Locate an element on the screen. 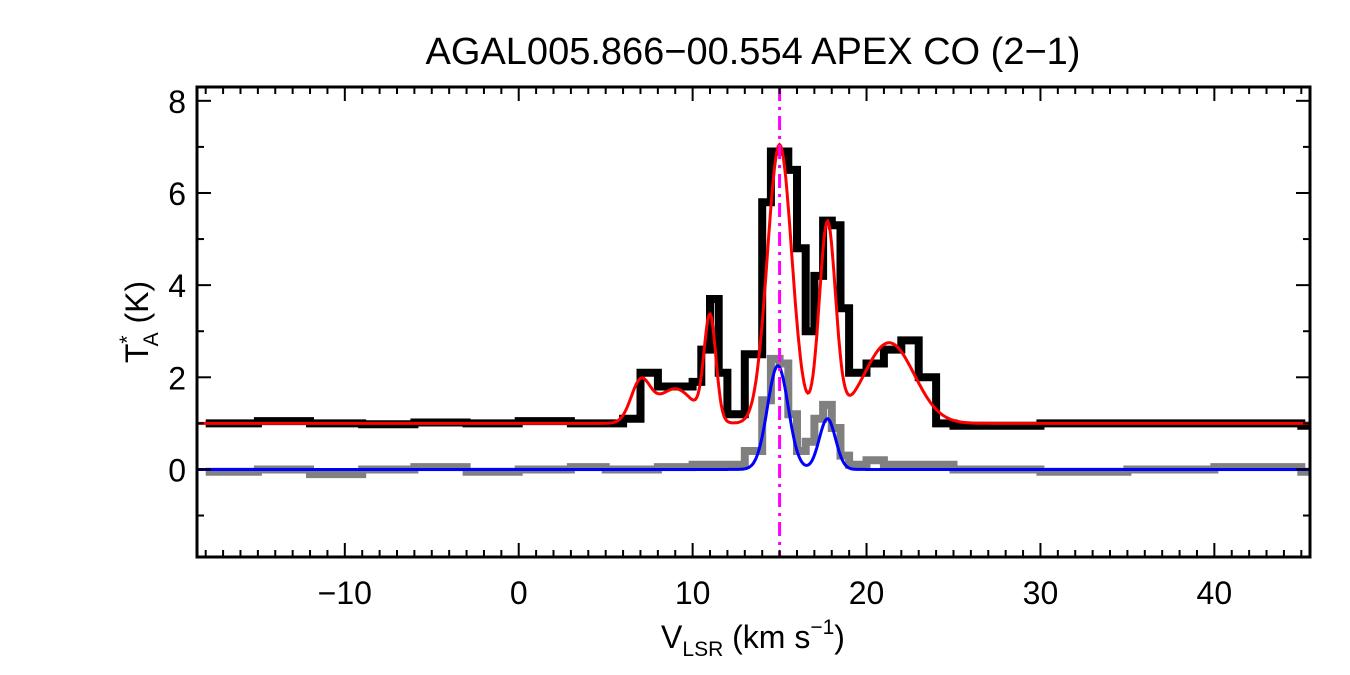 The height and width of the screenshot is (675, 1350). chart-title: AGAL005.866−00.554 APEX CO (2−1) is located at coordinates (753, 52).